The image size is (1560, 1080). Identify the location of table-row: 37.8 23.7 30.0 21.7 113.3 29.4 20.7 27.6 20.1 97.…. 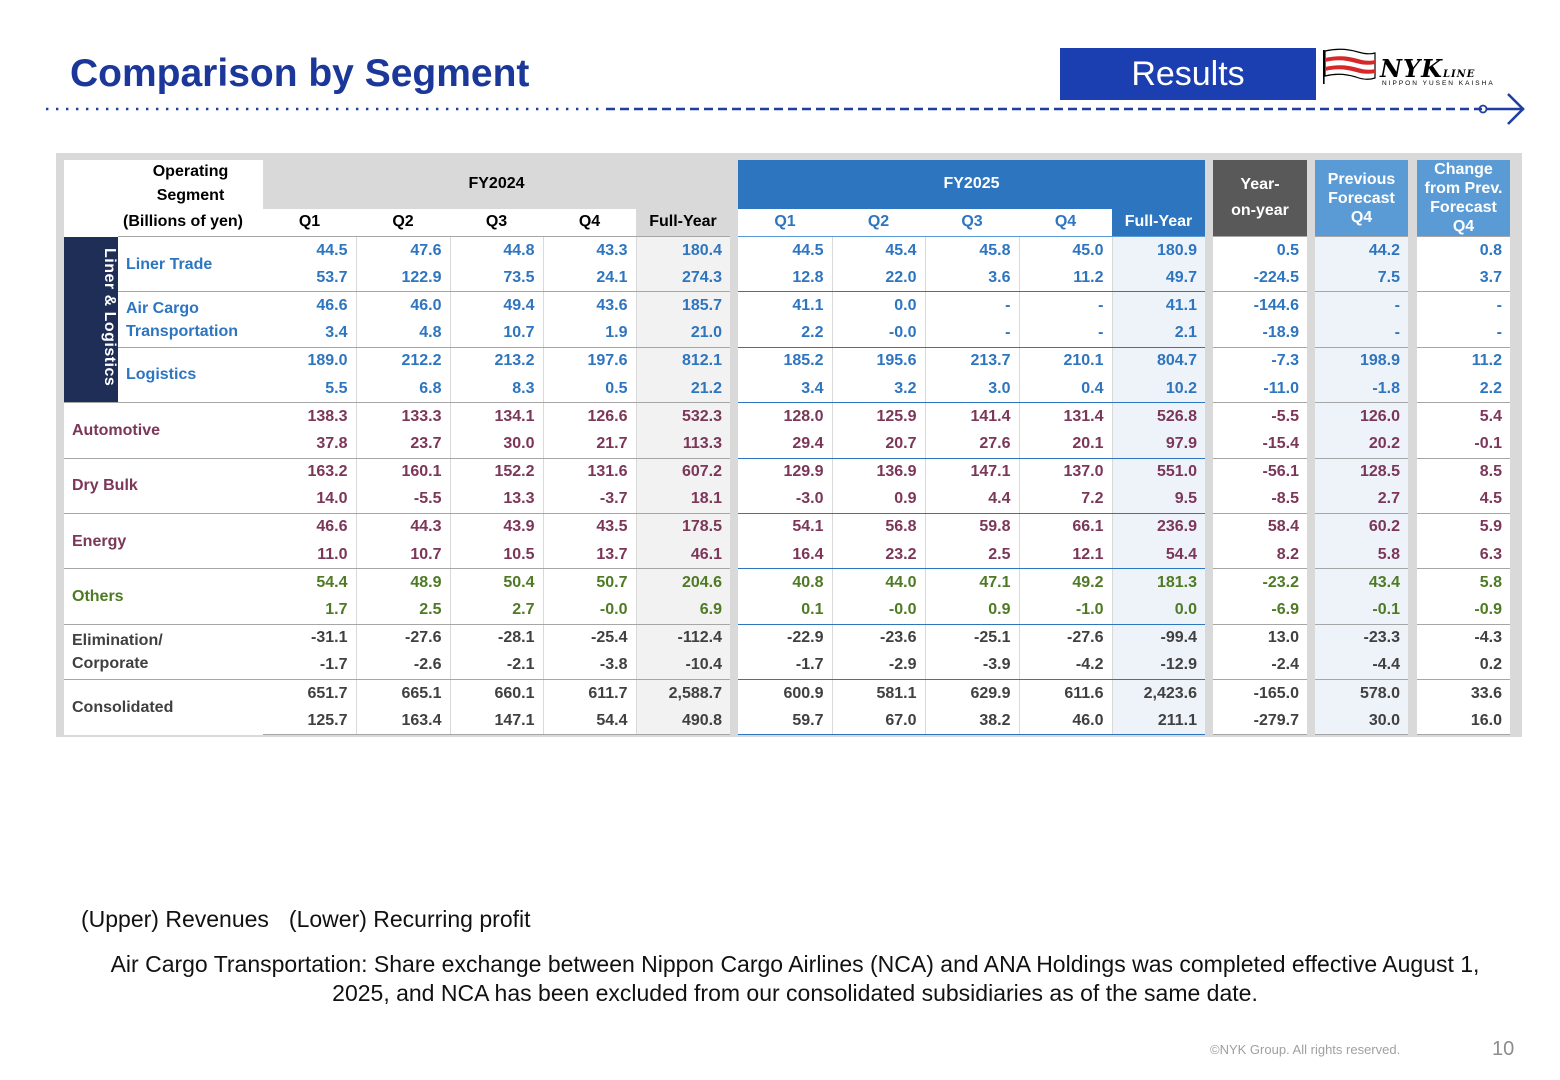
(787, 444).